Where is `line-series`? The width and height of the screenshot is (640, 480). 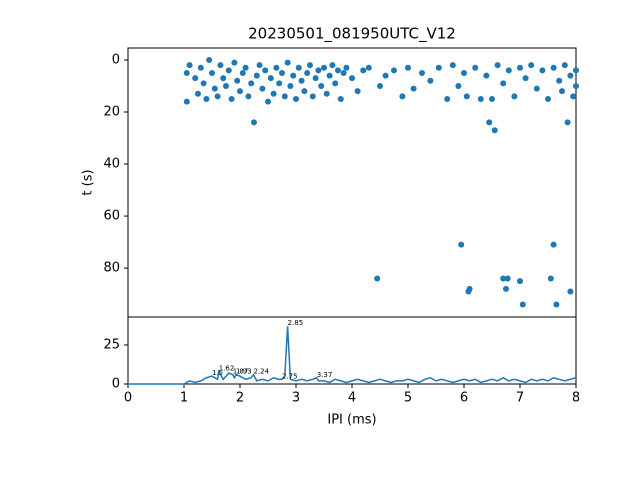 line-series is located at coordinates (352, 355).